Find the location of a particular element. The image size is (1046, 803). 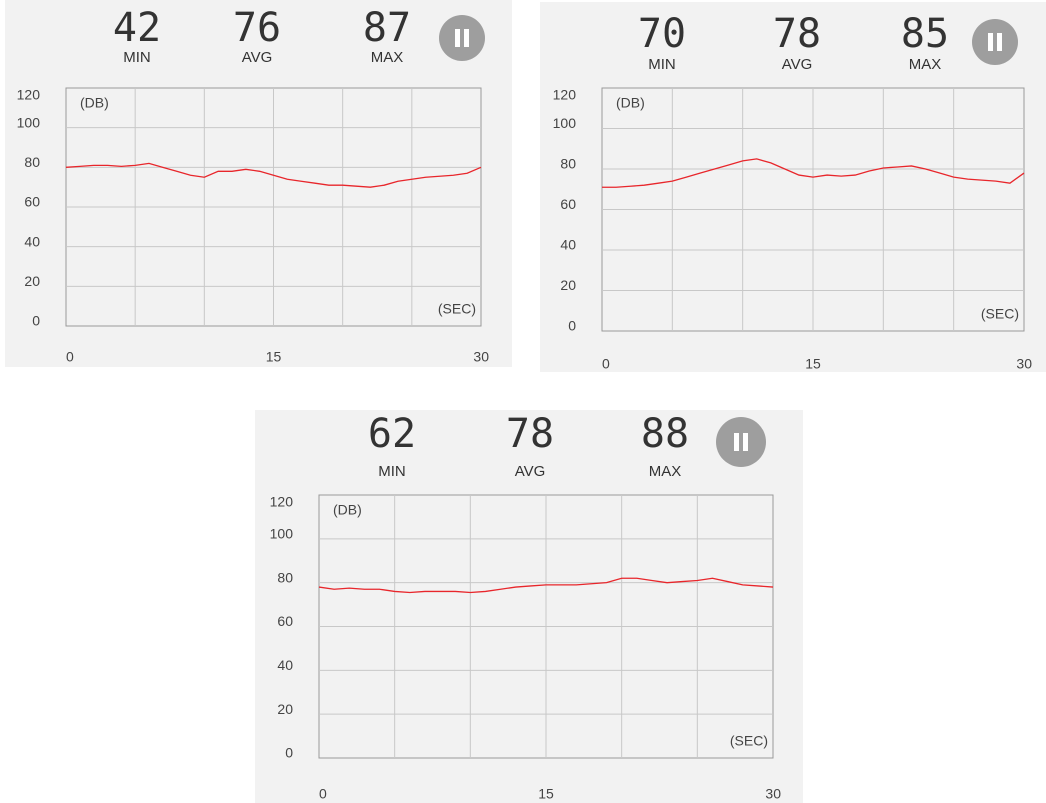

stat-value: 76 is located at coordinates (257, 28).